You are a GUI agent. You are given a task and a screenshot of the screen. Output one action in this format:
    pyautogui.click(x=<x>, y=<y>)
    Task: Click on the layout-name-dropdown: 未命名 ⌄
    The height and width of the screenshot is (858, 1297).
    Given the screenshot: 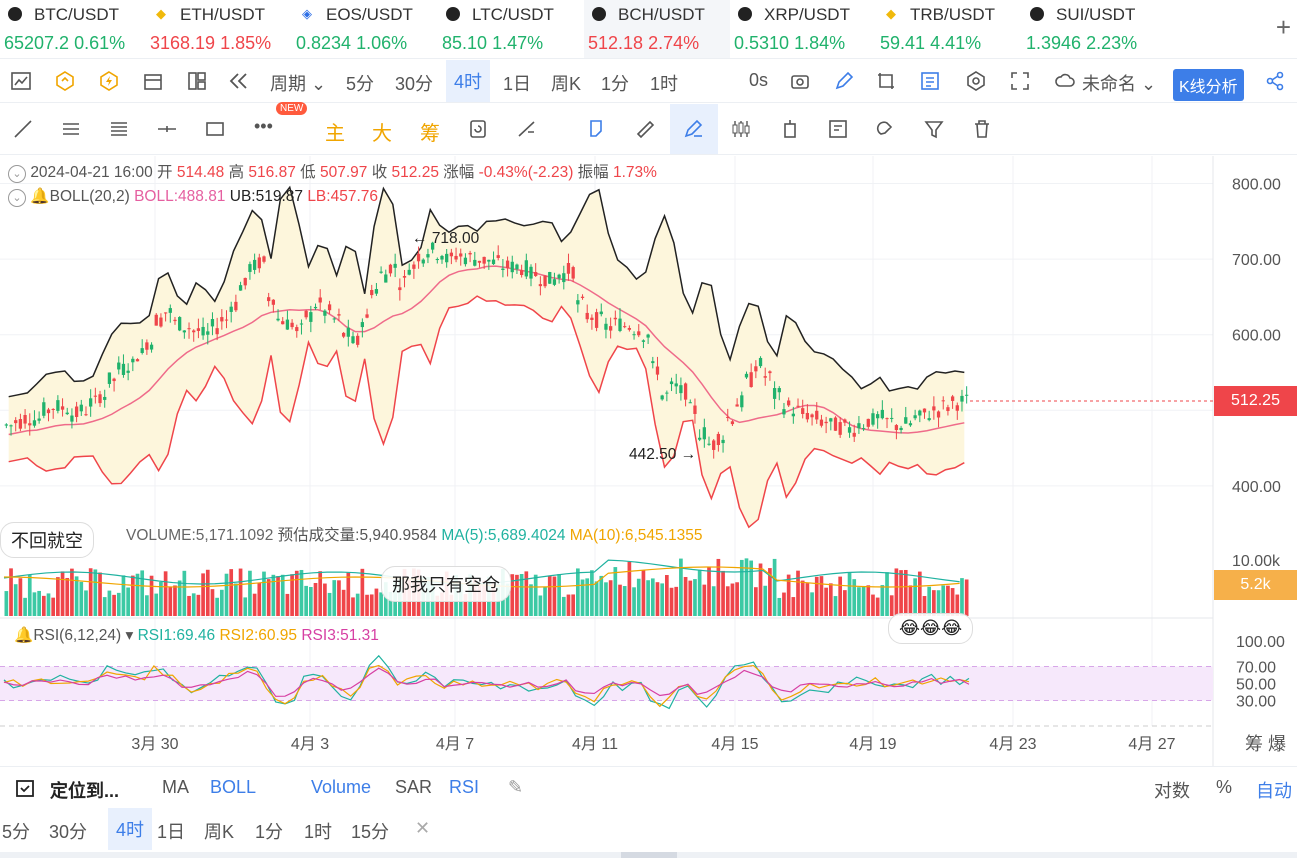 What is the action you would take?
    pyautogui.click(x=1119, y=84)
    